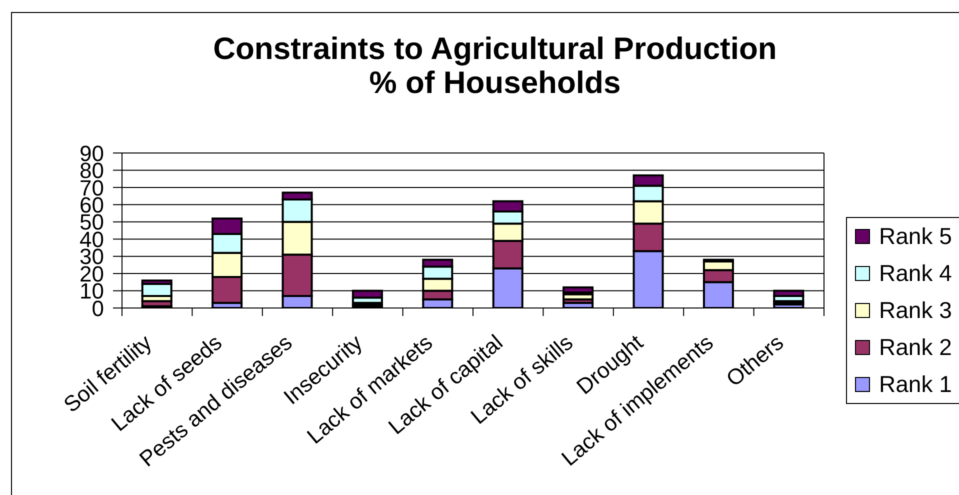 The width and height of the screenshot is (959, 495). Describe the element at coordinates (915, 236) in the screenshot. I see `legend-label: Rank 5` at that location.